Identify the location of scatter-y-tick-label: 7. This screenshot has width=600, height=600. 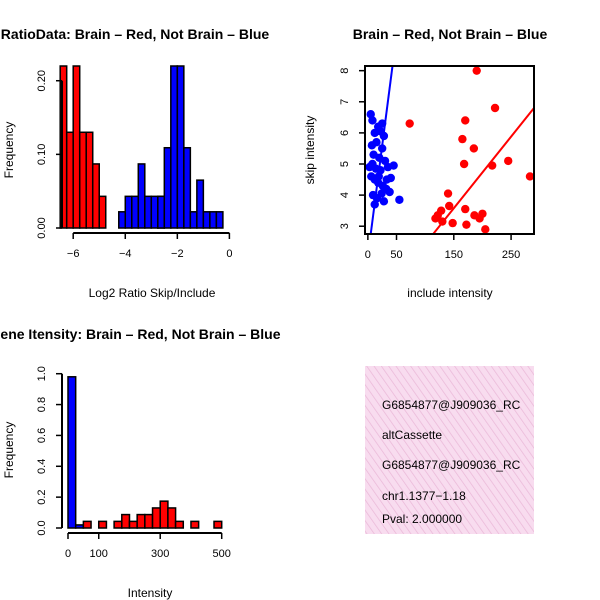
(345, 102).